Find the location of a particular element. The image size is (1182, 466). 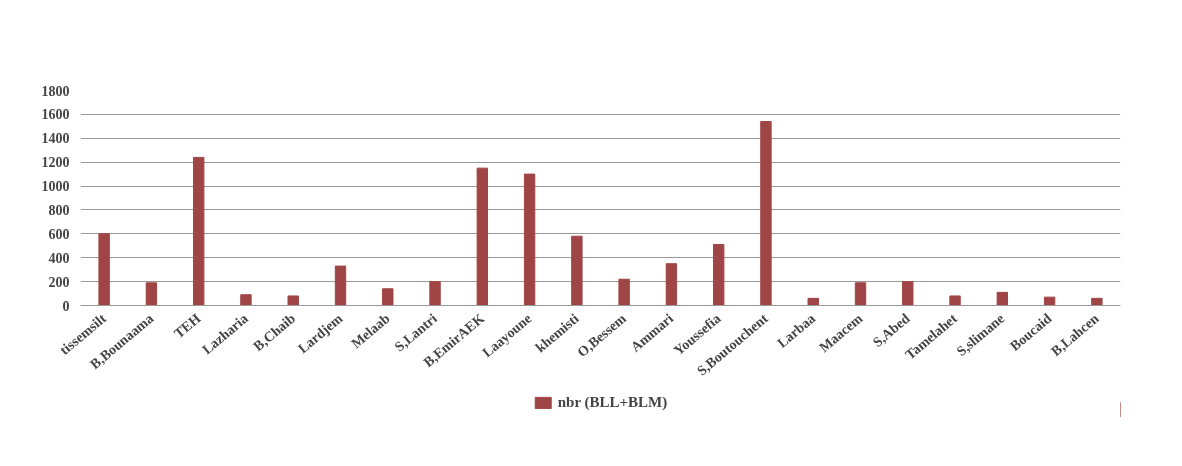

y-tick-label: 600 is located at coordinates (59, 234).